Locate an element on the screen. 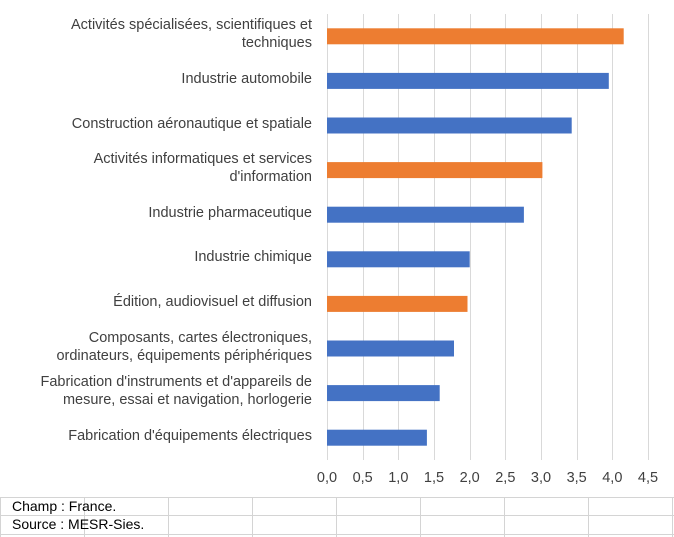 The height and width of the screenshot is (537, 674). category-label: Industrie chimique is located at coordinates (253, 257).